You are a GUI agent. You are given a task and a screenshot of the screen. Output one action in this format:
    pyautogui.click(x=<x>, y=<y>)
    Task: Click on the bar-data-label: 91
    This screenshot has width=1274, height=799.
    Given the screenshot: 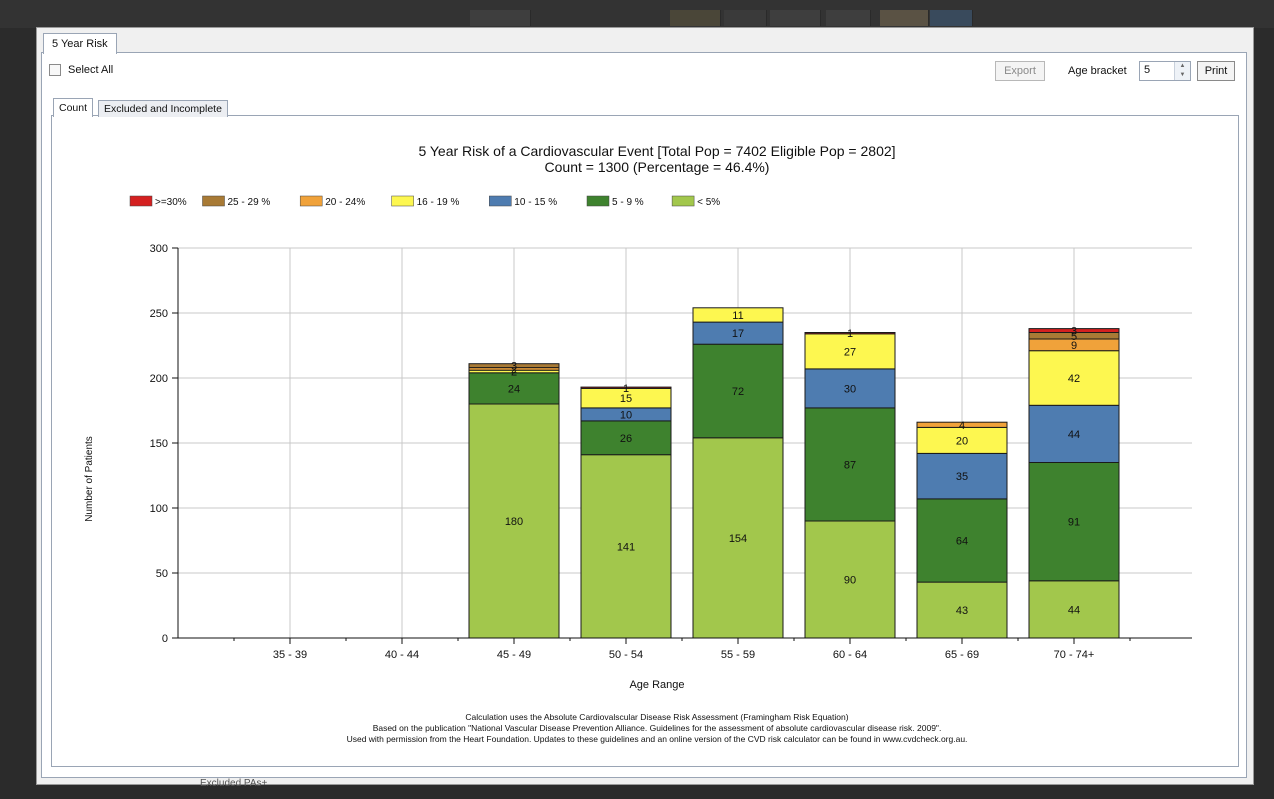 What is the action you would take?
    pyautogui.click(x=1074, y=523)
    